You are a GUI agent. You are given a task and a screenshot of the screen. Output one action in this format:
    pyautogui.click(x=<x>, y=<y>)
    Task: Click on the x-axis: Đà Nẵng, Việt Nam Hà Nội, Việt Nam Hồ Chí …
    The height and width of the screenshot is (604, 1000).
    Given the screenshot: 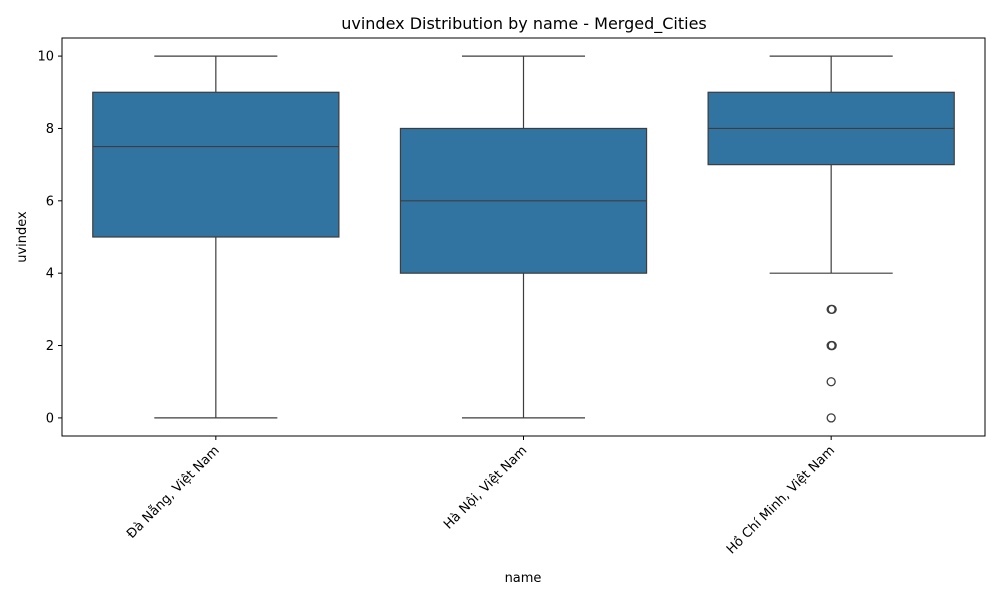 What is the action you would take?
    pyautogui.click(x=481, y=496)
    